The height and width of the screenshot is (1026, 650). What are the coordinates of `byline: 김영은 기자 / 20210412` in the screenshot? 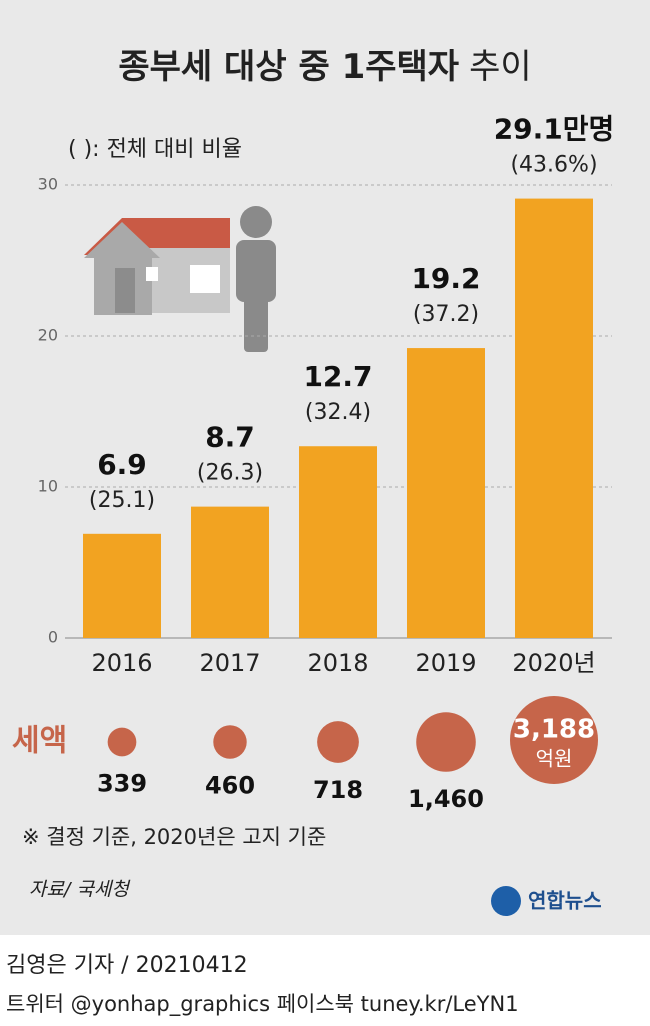 It's located at (127, 965).